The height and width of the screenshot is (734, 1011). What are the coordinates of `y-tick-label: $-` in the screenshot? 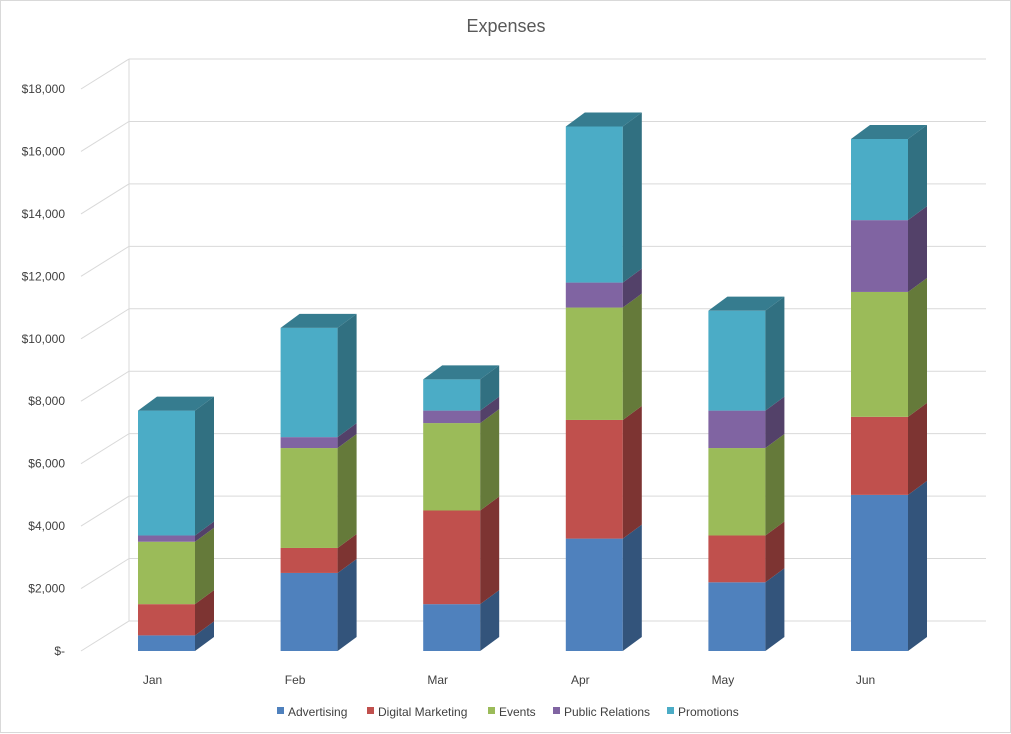 It's located at (59, 651).